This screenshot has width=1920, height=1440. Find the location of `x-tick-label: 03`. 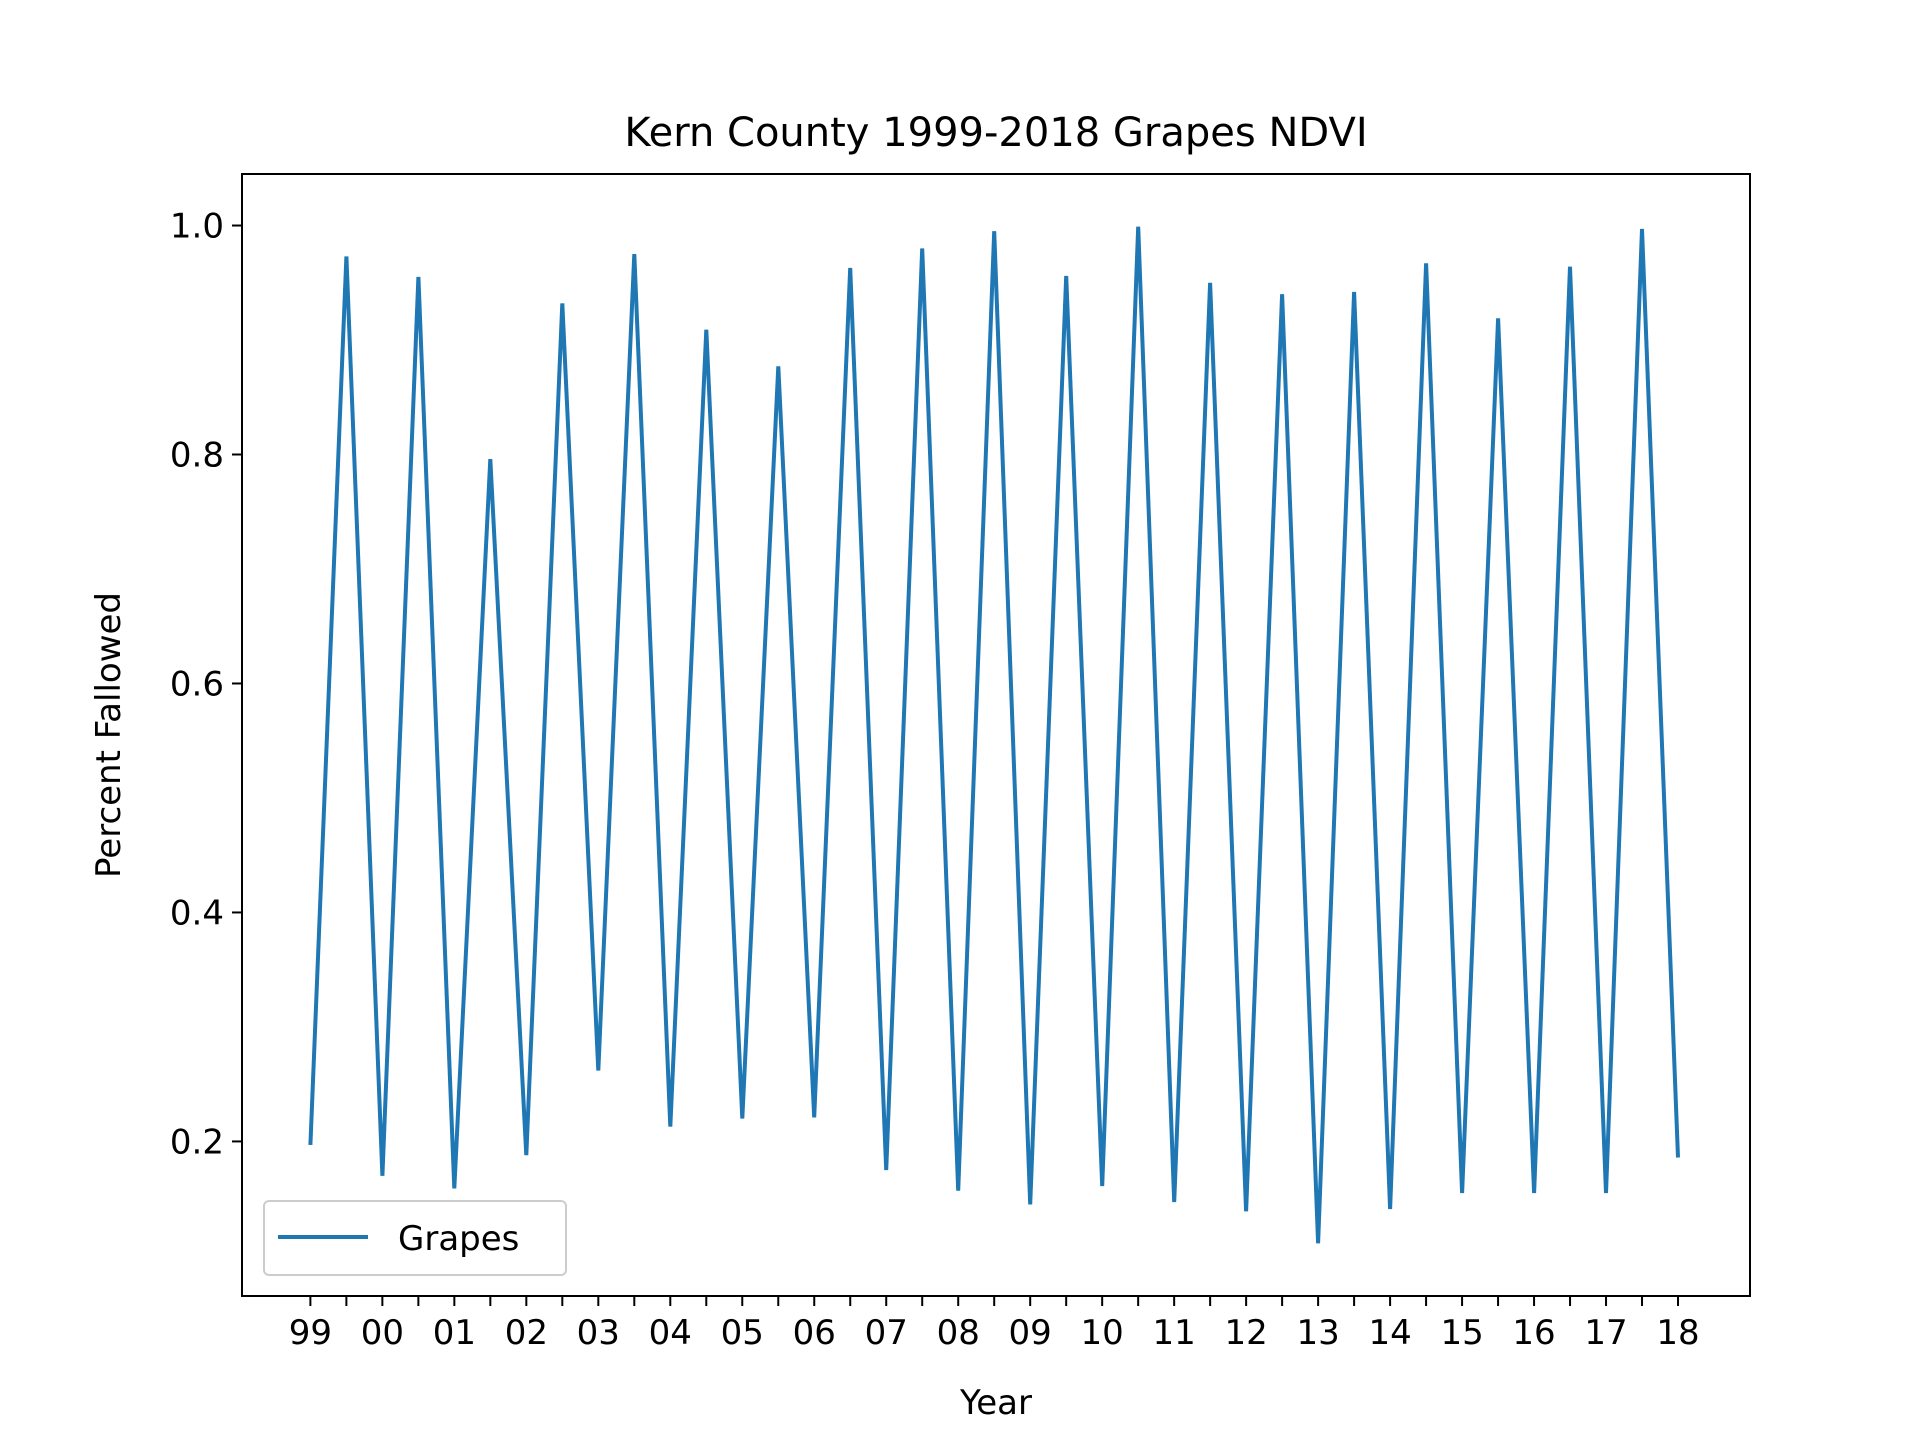

x-tick-label: 03 is located at coordinates (598, 1333).